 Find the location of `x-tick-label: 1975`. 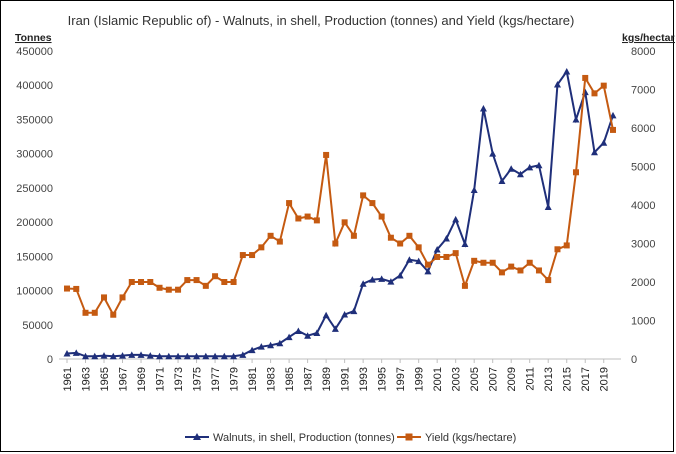

x-tick-label: 1975 is located at coordinates (198, 379).